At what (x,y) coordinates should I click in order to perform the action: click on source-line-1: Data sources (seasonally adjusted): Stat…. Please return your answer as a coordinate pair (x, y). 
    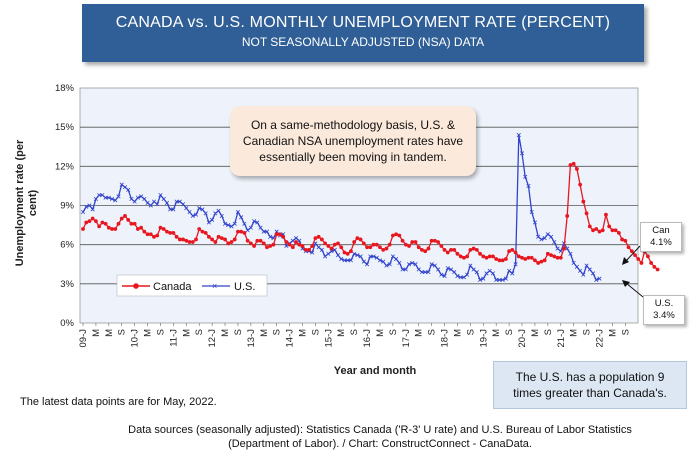
    Looking at the image, I should click on (380, 430).